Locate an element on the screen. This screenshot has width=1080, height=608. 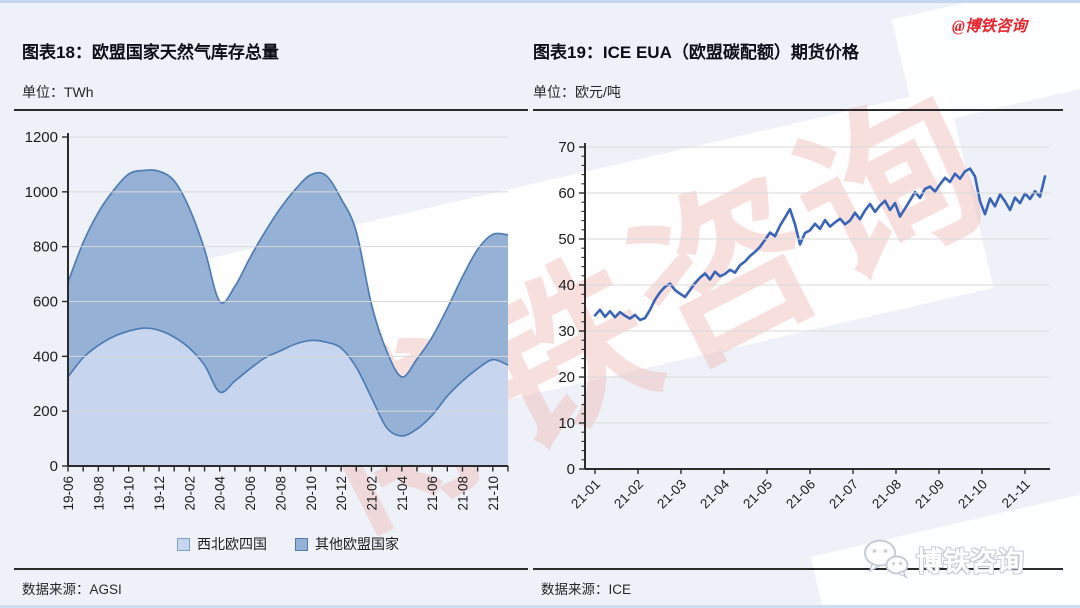
svg-text: 1000 is located at coordinates (41, 192).